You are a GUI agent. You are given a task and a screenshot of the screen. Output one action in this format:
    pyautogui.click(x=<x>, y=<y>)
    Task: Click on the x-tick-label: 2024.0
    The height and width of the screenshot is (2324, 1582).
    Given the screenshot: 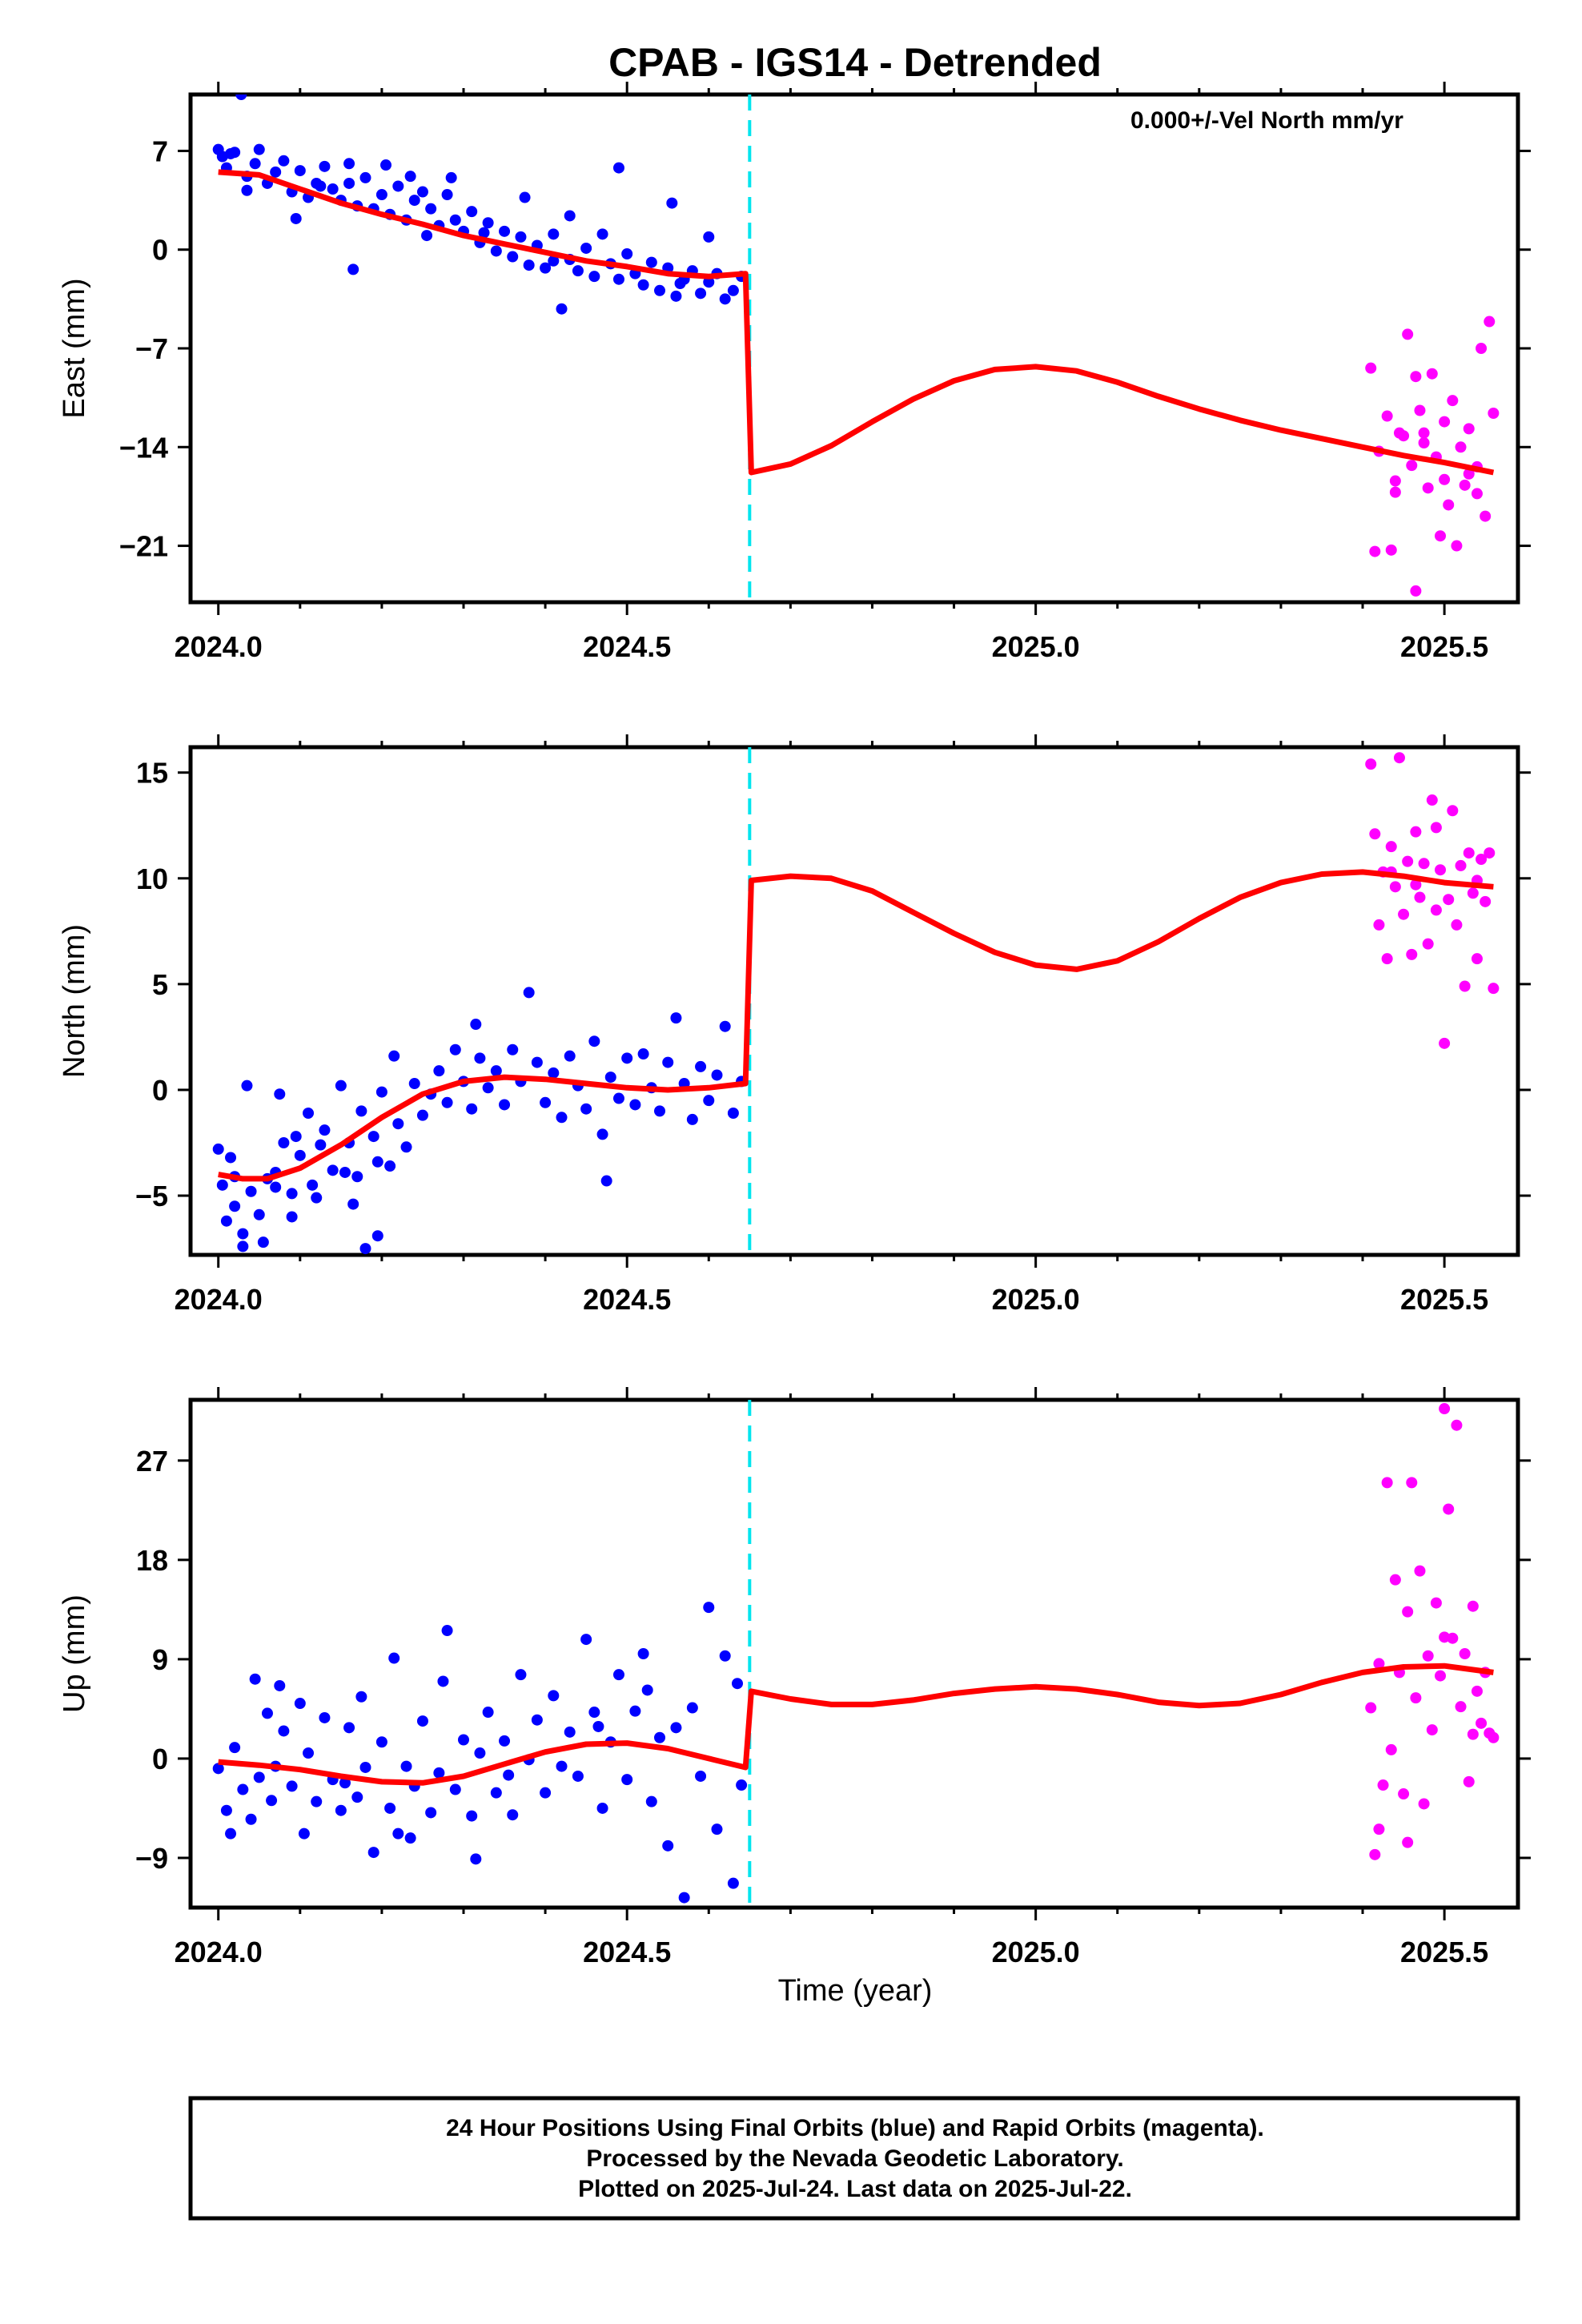 What is the action you would take?
    pyautogui.click(x=219, y=1299)
    